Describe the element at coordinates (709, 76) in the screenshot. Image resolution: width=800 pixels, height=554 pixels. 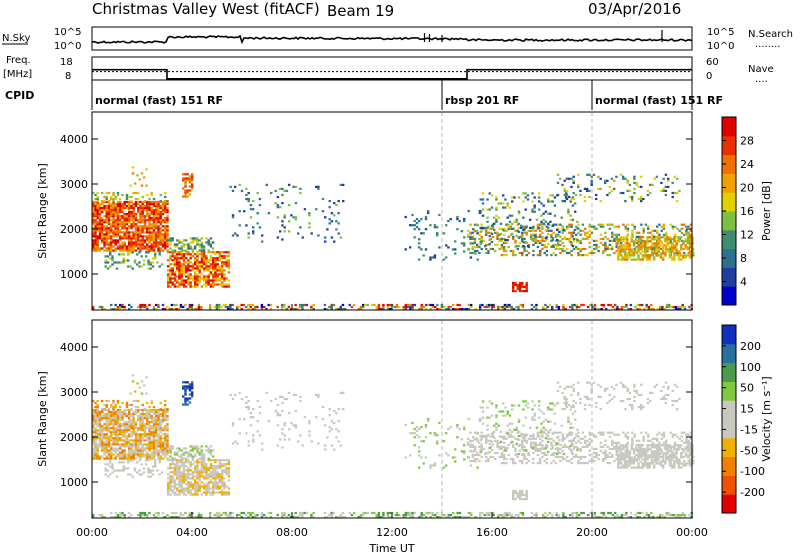
I see `nave-tick-bottom: 0` at that location.